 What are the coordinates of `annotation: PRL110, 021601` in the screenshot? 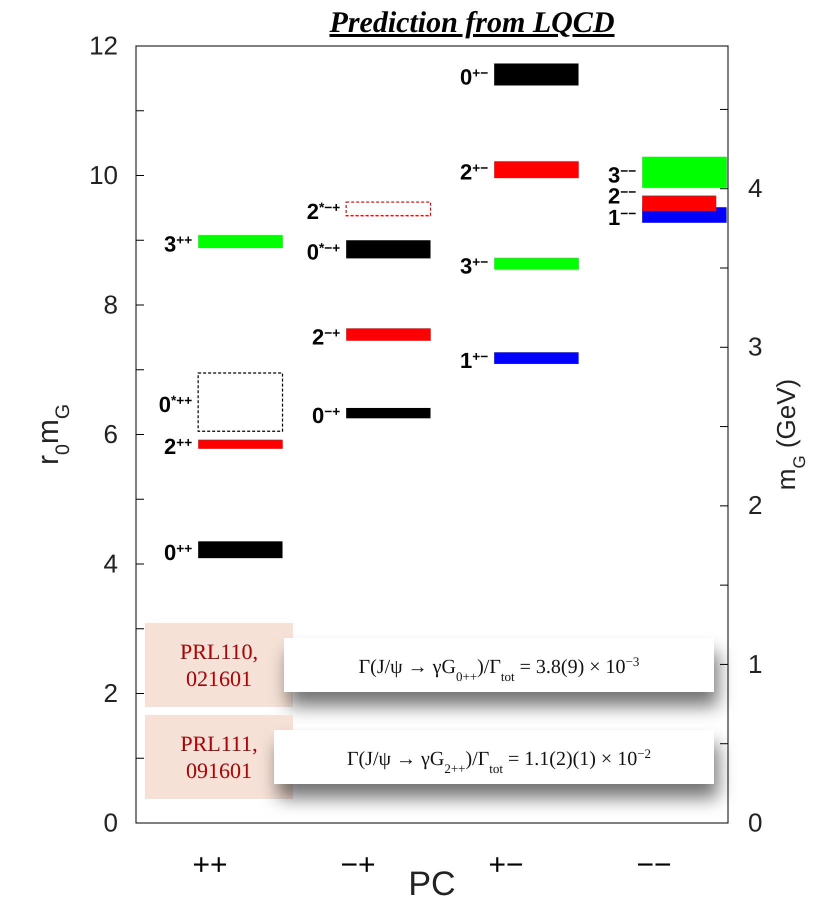 It's located at (219, 665).